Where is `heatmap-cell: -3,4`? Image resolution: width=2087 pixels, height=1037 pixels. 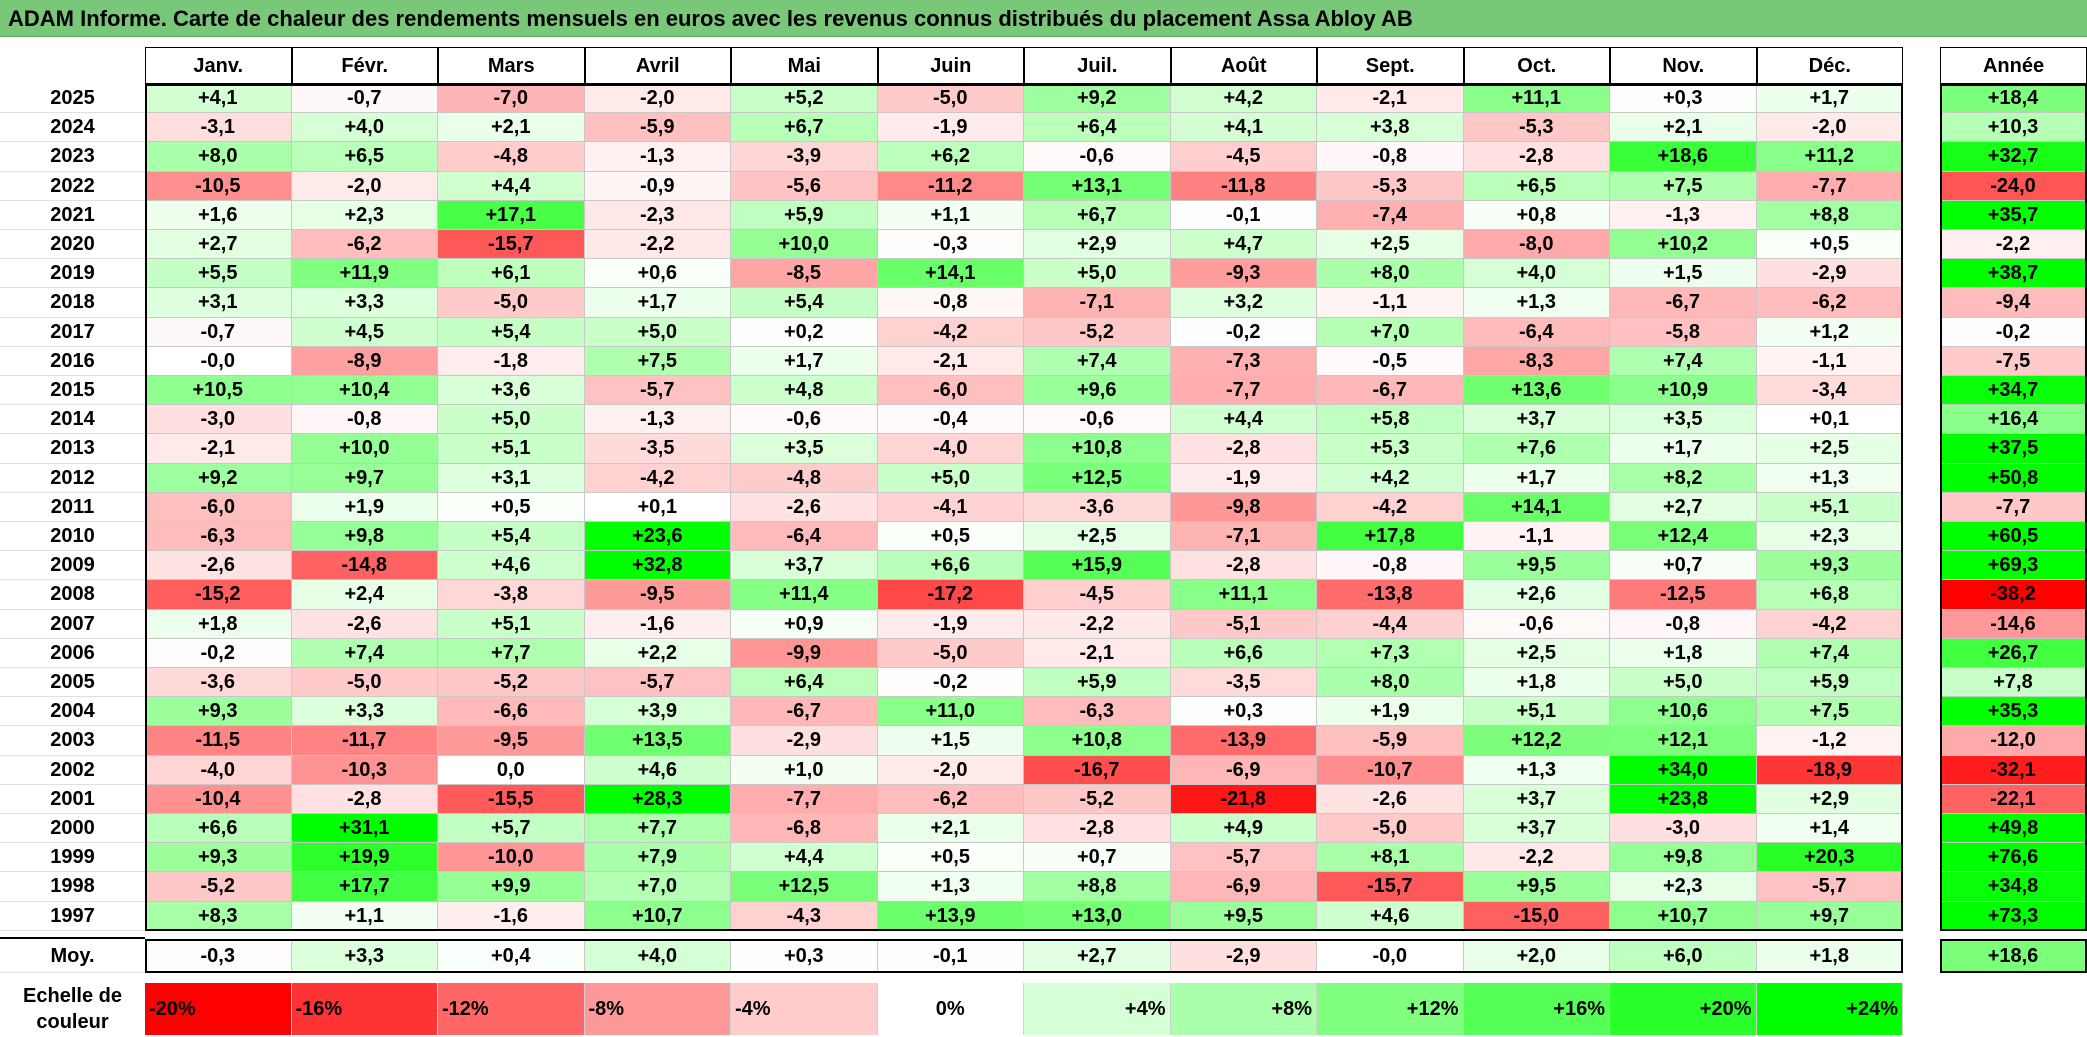 heatmap-cell: -3,4 is located at coordinates (1829, 391).